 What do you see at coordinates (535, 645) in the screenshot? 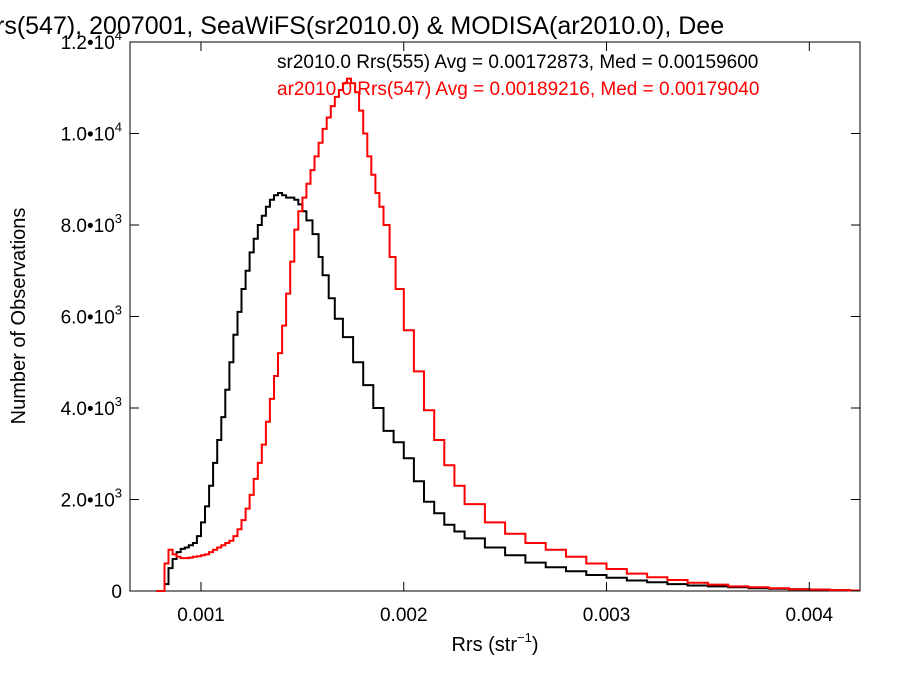
I see `x-axis-label-close: )` at bounding box center [535, 645].